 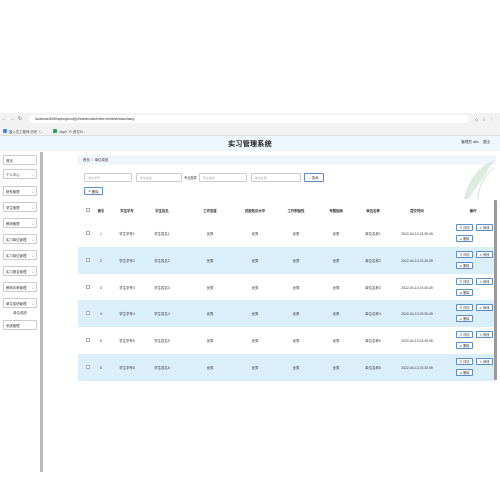 I want to click on sidebar-item-unit-scores: 单位成绩管理 ⌄, so click(x=20, y=303).